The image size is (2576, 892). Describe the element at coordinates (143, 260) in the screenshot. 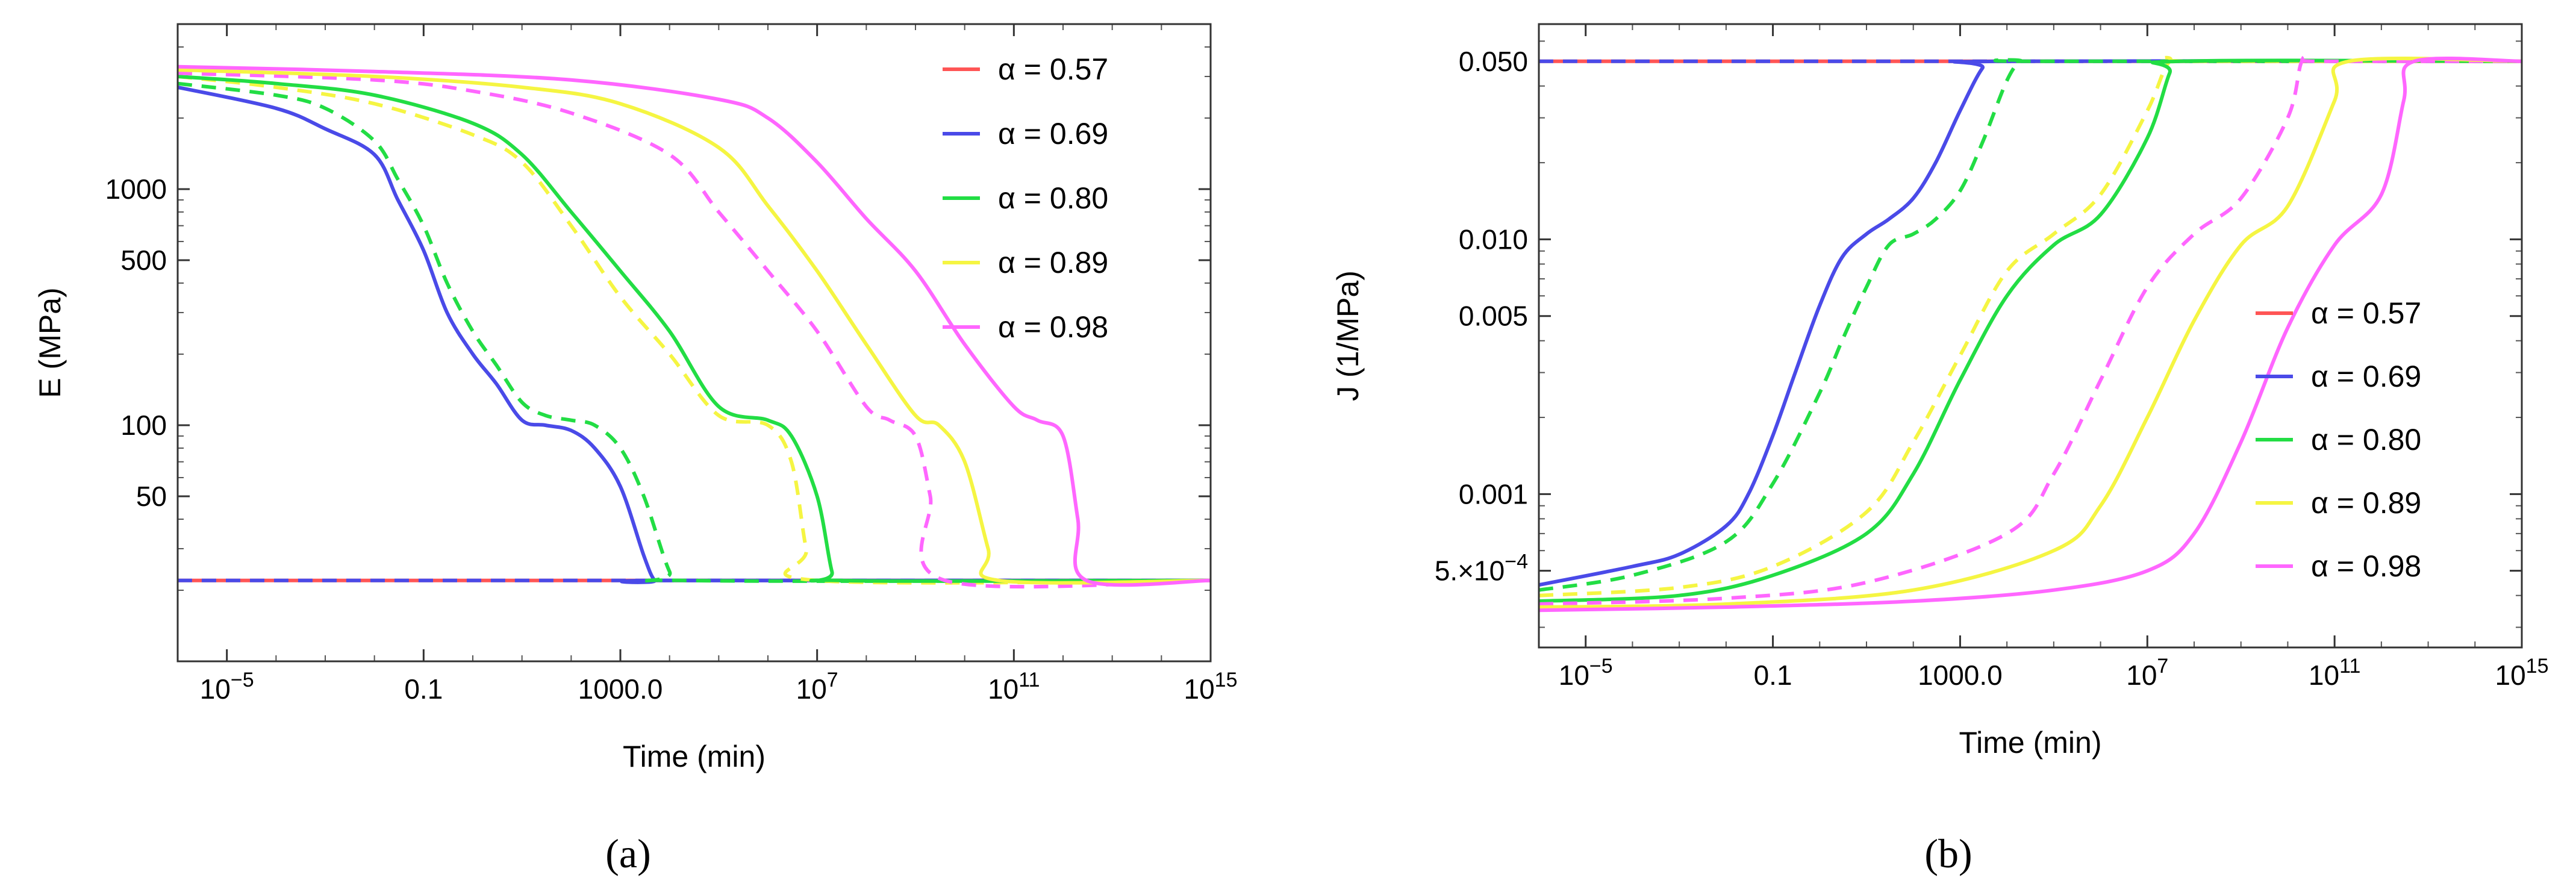

I see `y-tick-label-a-2: 500` at that location.